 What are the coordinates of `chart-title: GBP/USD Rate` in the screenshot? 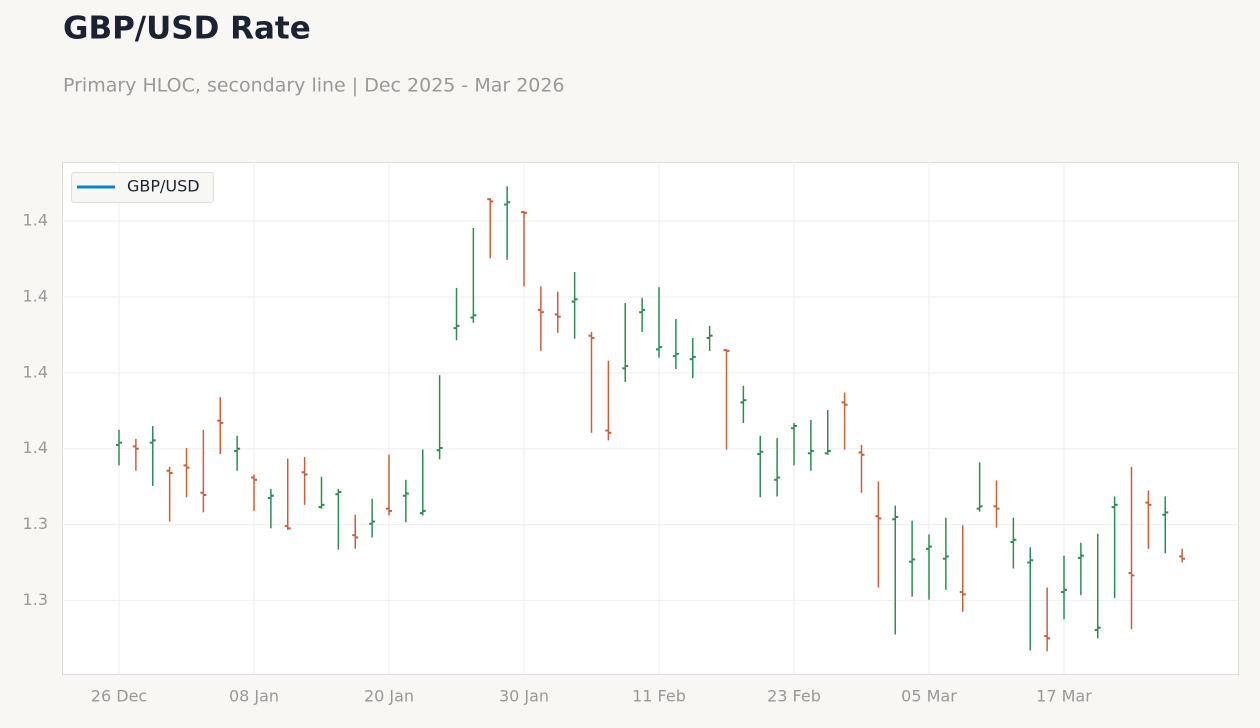 It's located at (187, 29).